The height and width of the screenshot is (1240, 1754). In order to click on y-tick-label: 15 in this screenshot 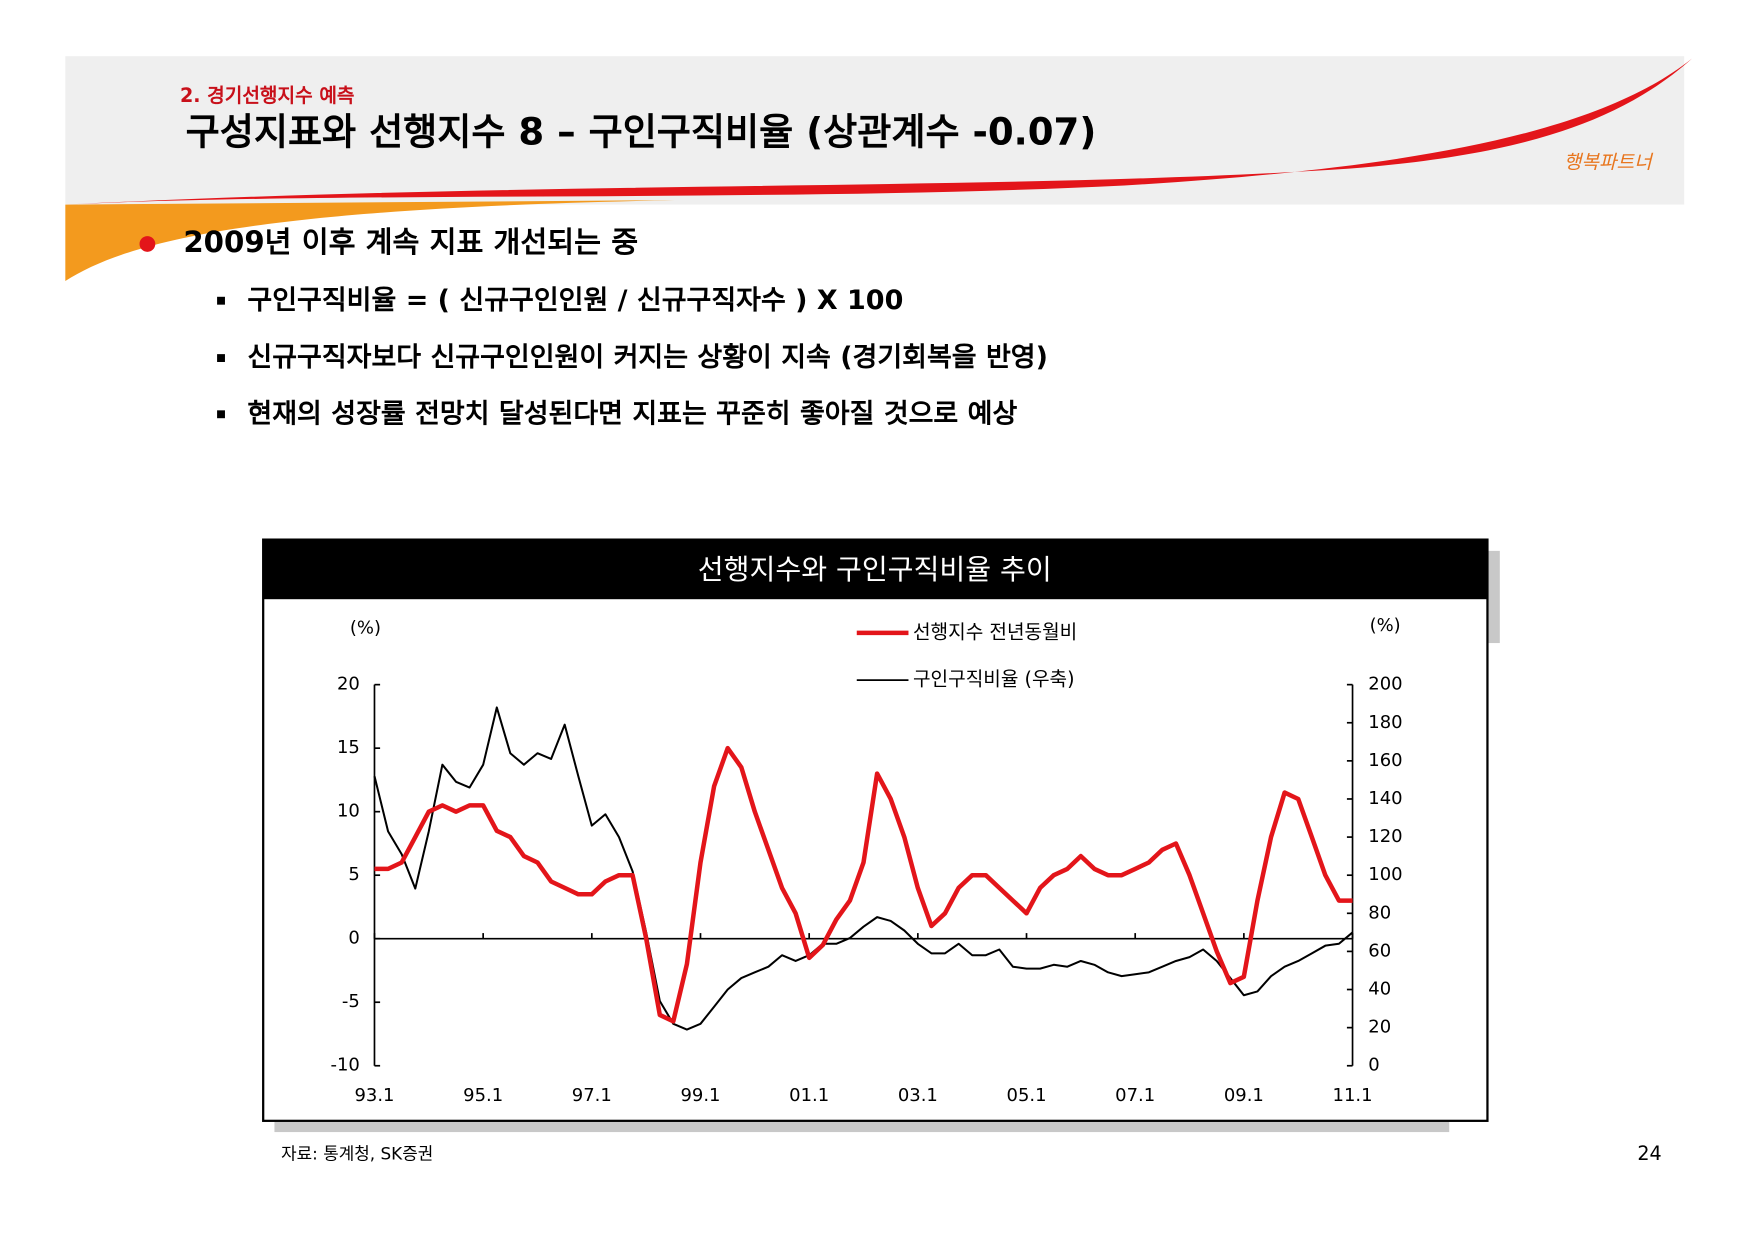, I will do `click(348, 747)`.